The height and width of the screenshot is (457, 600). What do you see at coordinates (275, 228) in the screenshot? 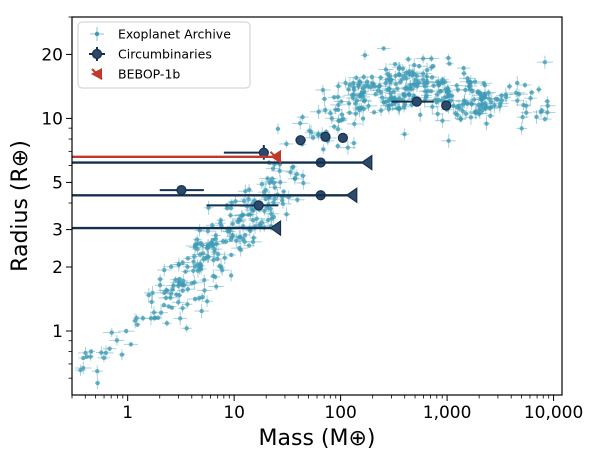
I see `circumbinary-limit-marker` at bounding box center [275, 228].